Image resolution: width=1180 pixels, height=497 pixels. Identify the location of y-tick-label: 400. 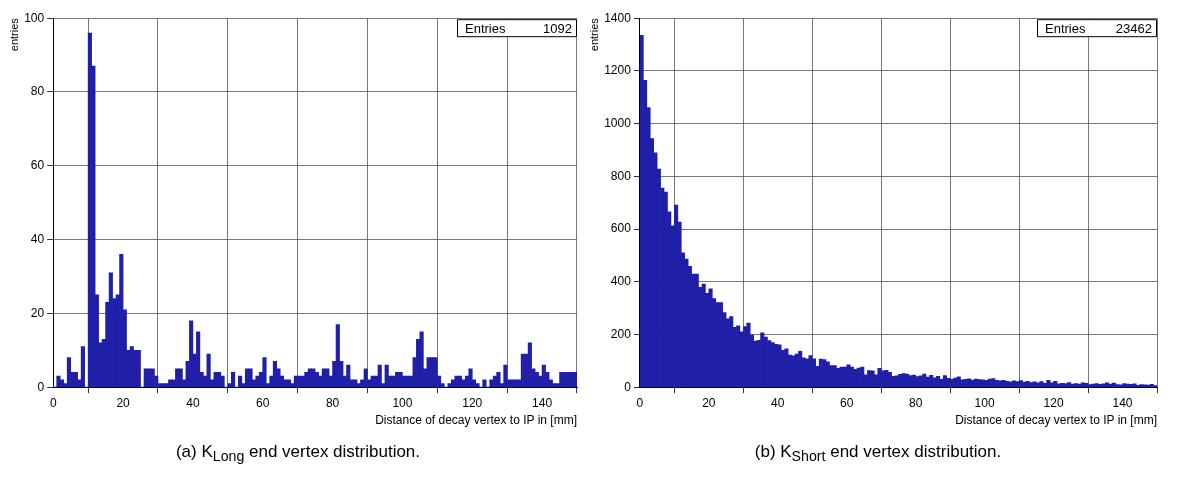
(621, 281).